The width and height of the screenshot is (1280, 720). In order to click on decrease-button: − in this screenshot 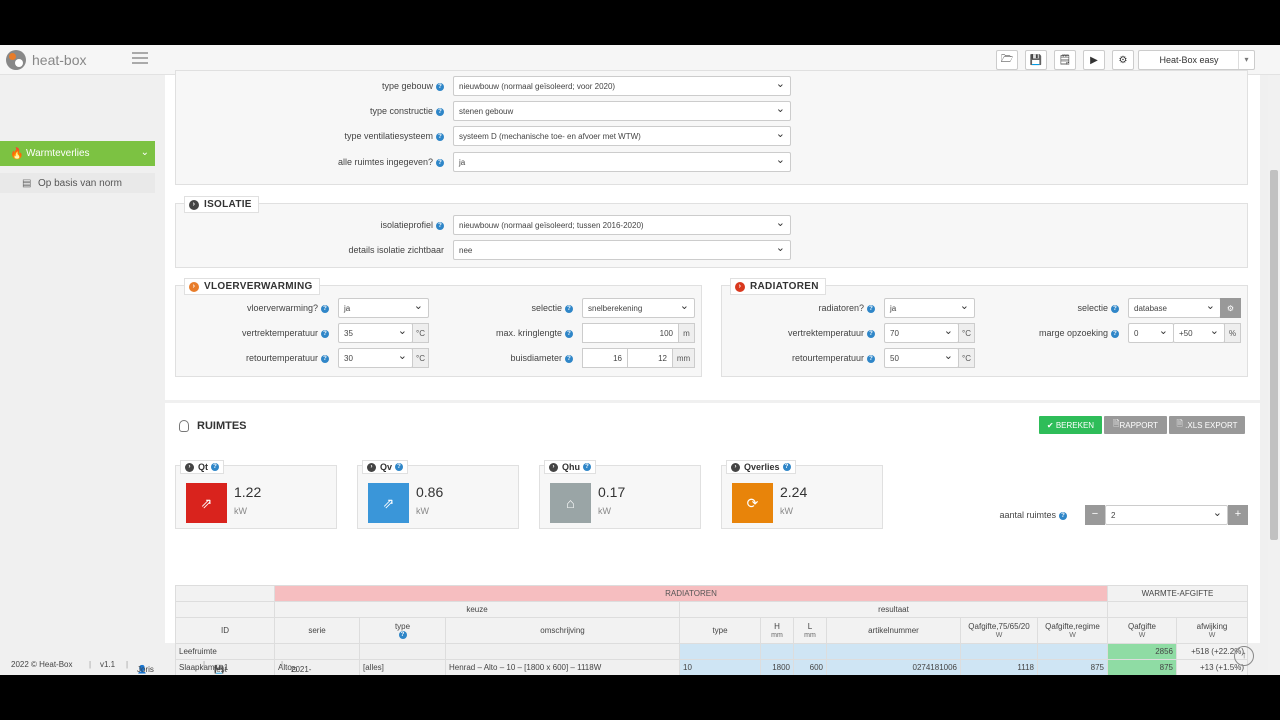, I will do `click(1095, 515)`.